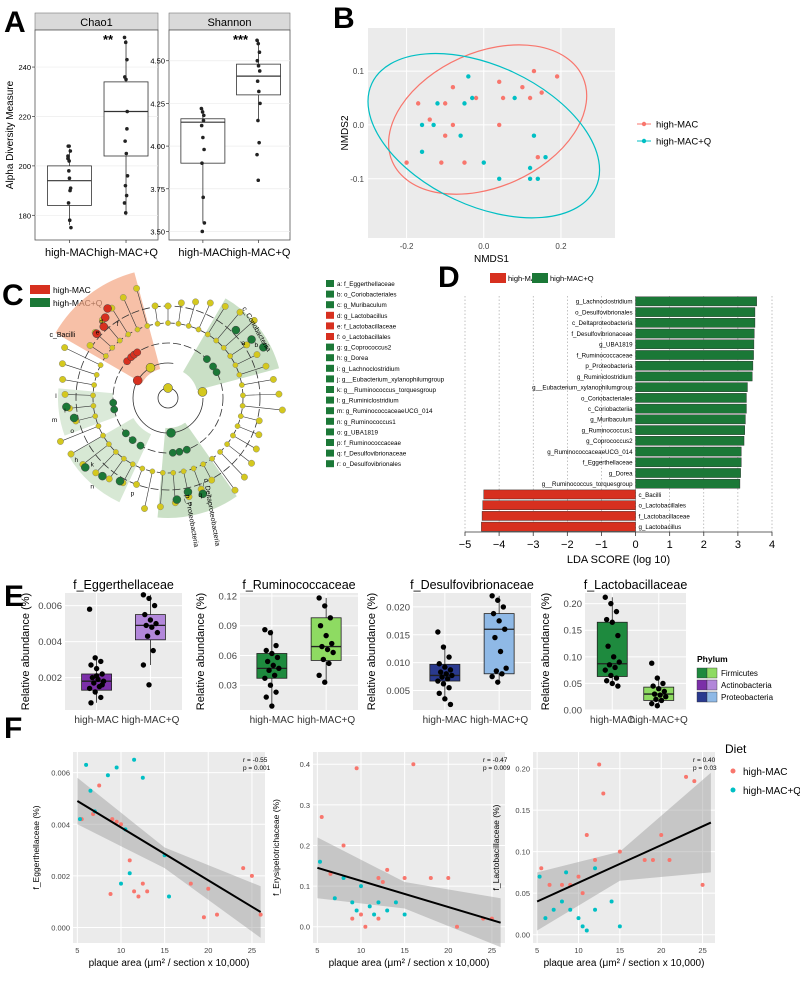 The image size is (800, 985). Describe the element at coordinates (368, 369) in the screenshot. I see `key-label: i: g_Lachnoclostridium` at that location.